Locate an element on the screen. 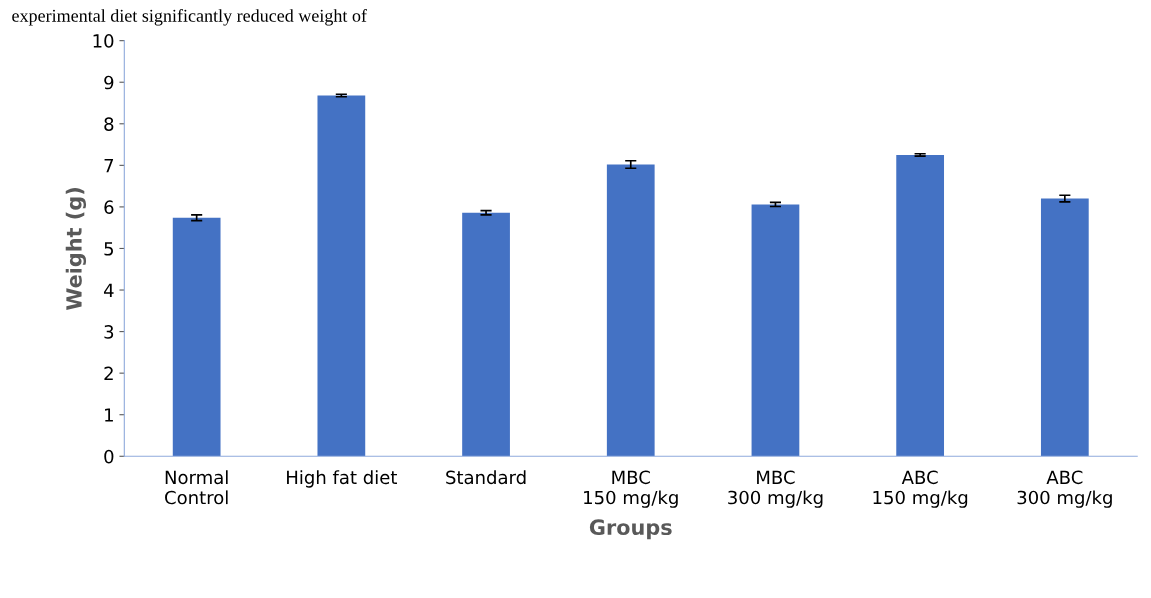 The width and height of the screenshot is (1151, 598). y-tick-label: 10 is located at coordinates (103, 41).